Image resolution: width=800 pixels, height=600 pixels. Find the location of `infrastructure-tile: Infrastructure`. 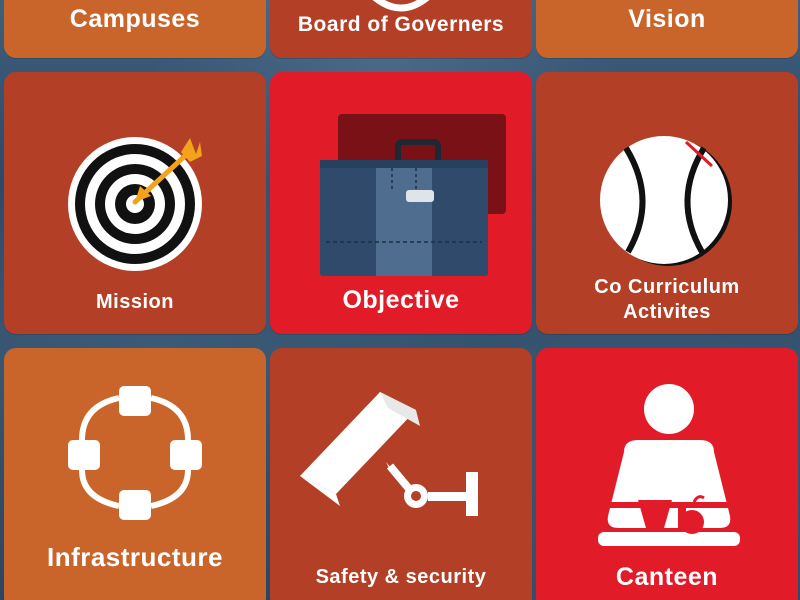

infrastructure-tile: Infrastructure is located at coordinates (135, 474).